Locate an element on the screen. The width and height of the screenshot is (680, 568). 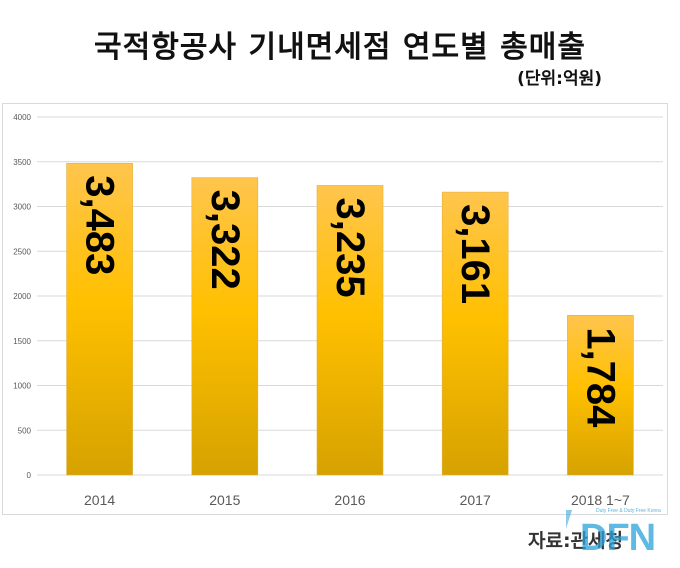
logo-text: DFN is located at coordinates (617, 538).